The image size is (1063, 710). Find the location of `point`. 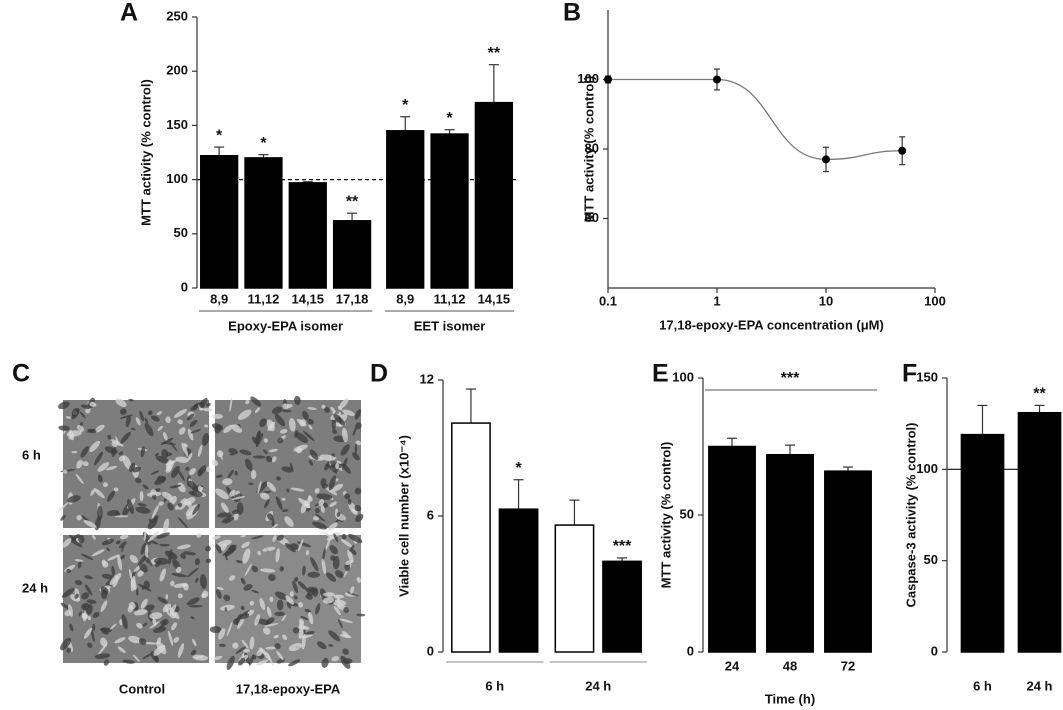

point is located at coordinates (717, 79).